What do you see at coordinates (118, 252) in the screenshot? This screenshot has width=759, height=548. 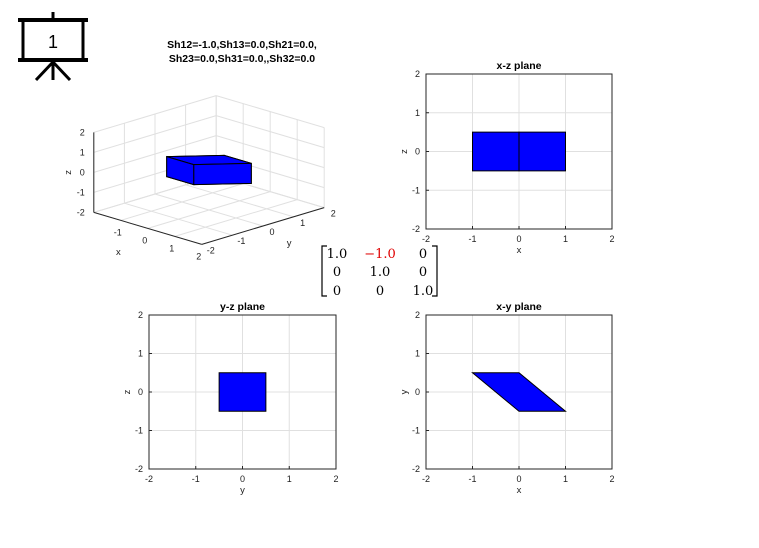 I see `chart-3d-xlabel: x` at bounding box center [118, 252].